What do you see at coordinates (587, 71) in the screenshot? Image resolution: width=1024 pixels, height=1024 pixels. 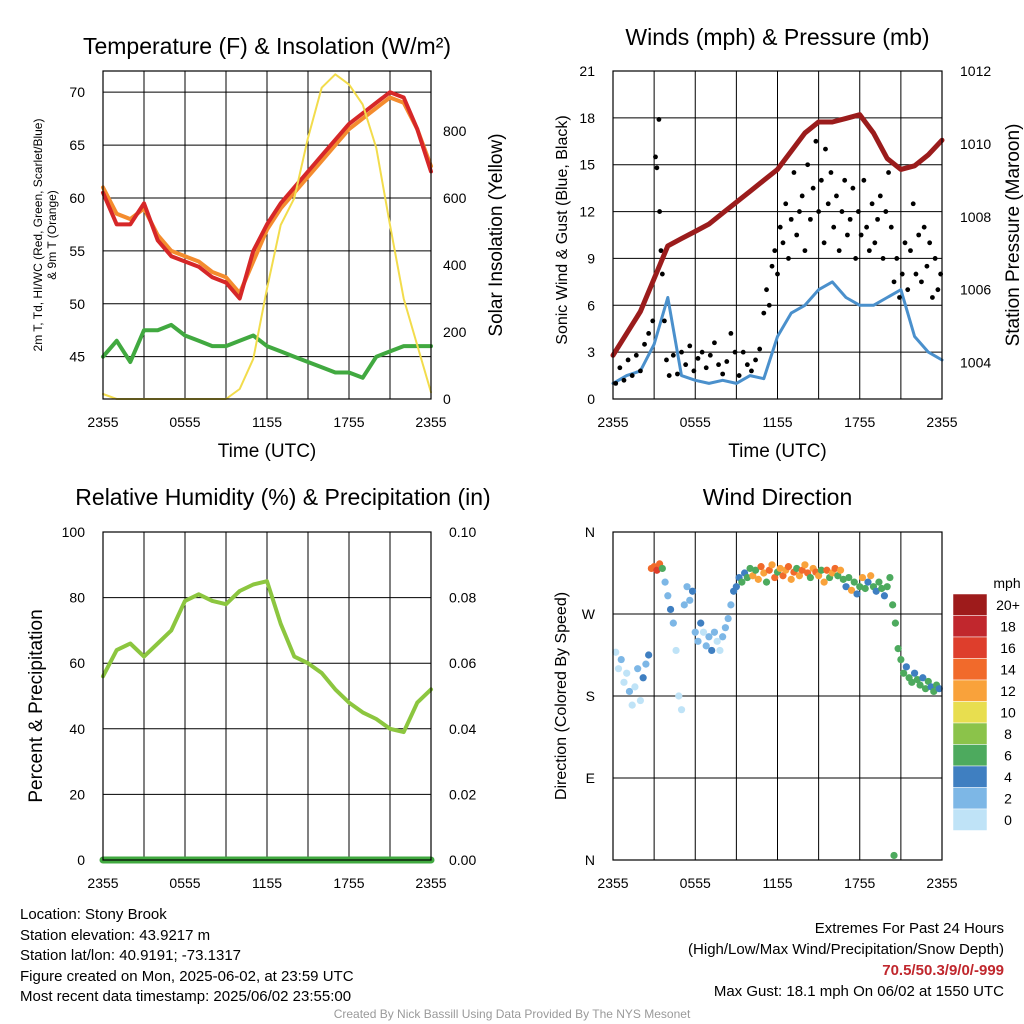 I see `y-left-tick-label: 21` at bounding box center [587, 71].